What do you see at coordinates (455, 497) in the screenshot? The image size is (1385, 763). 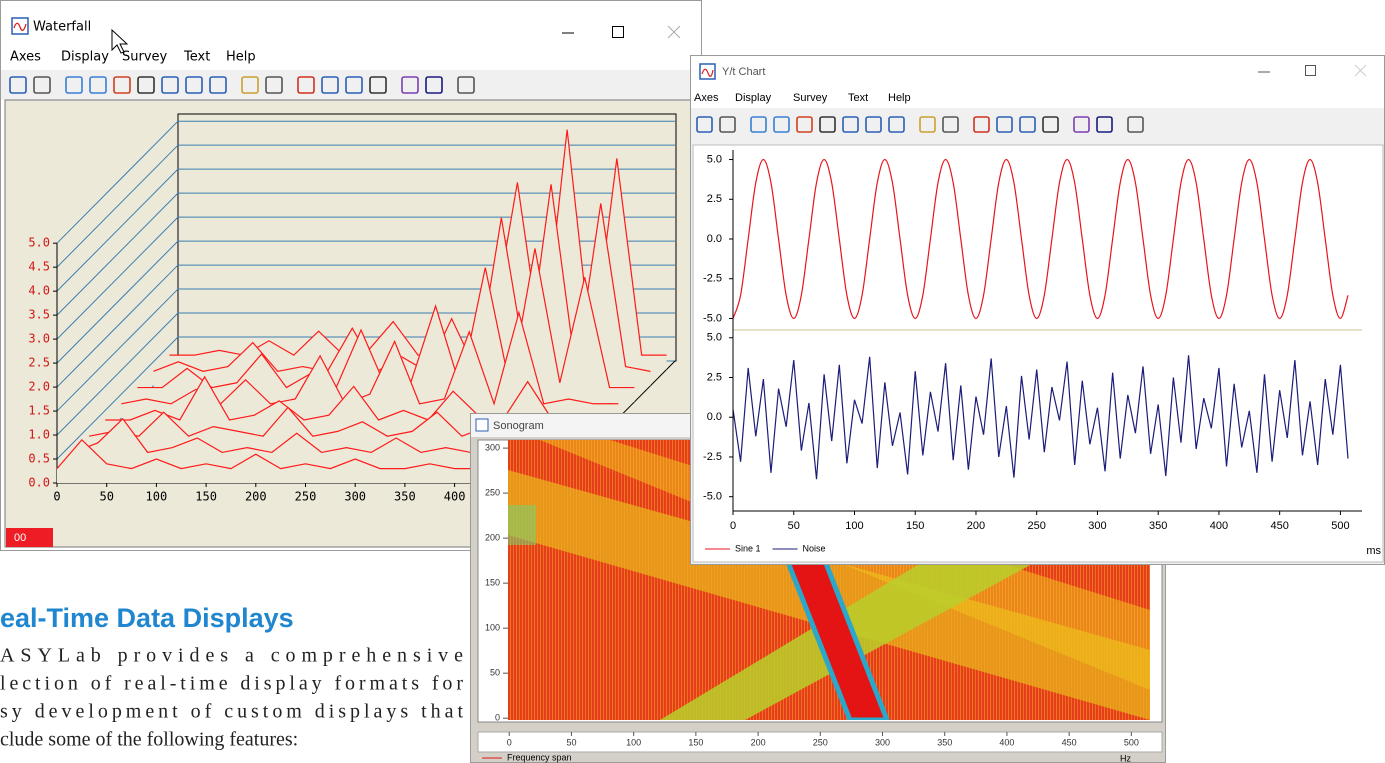 I see `x-tick-label: 400` at bounding box center [455, 497].